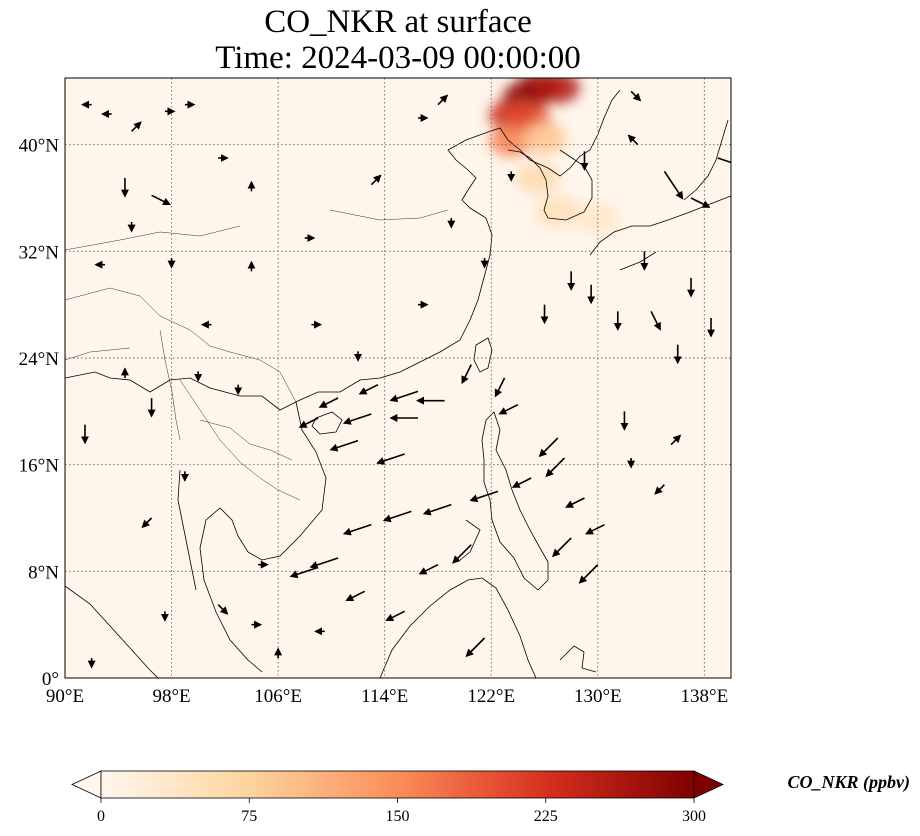  I want to click on lon-tick-label: 122°E, so click(491, 696).